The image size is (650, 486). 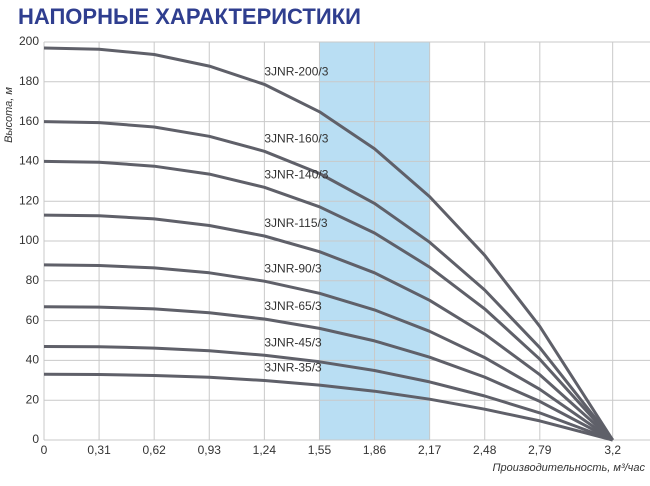 What do you see at coordinates (612, 450) in the screenshot?
I see `x-tick-label: 3,2` at bounding box center [612, 450].